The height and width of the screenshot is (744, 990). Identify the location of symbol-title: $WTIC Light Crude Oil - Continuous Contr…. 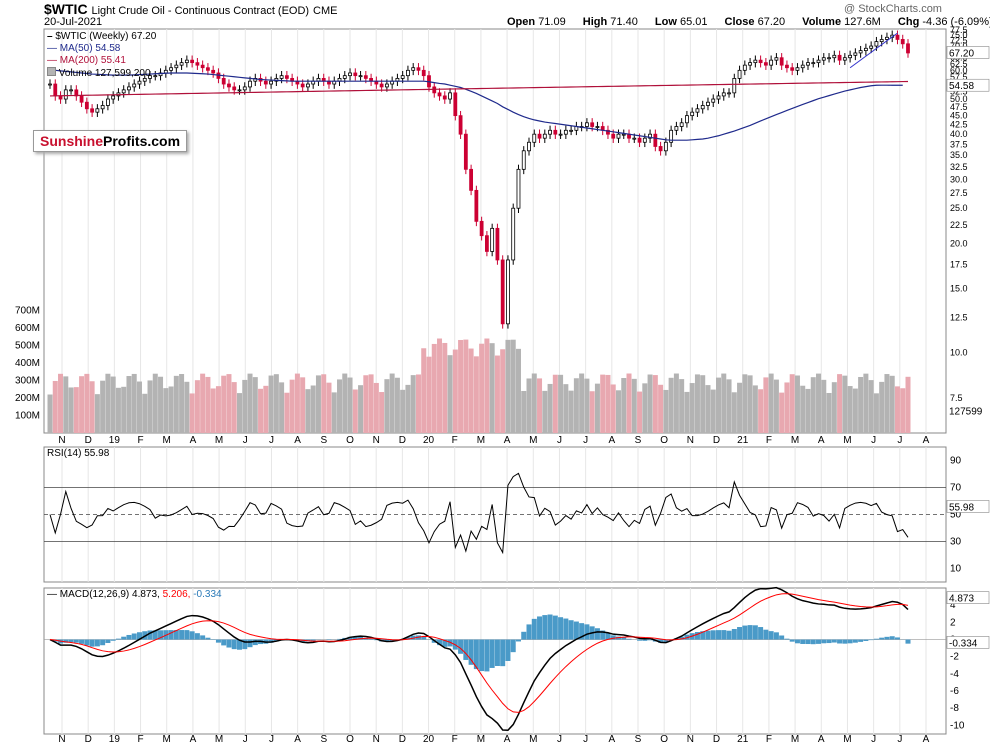
(190, 9).